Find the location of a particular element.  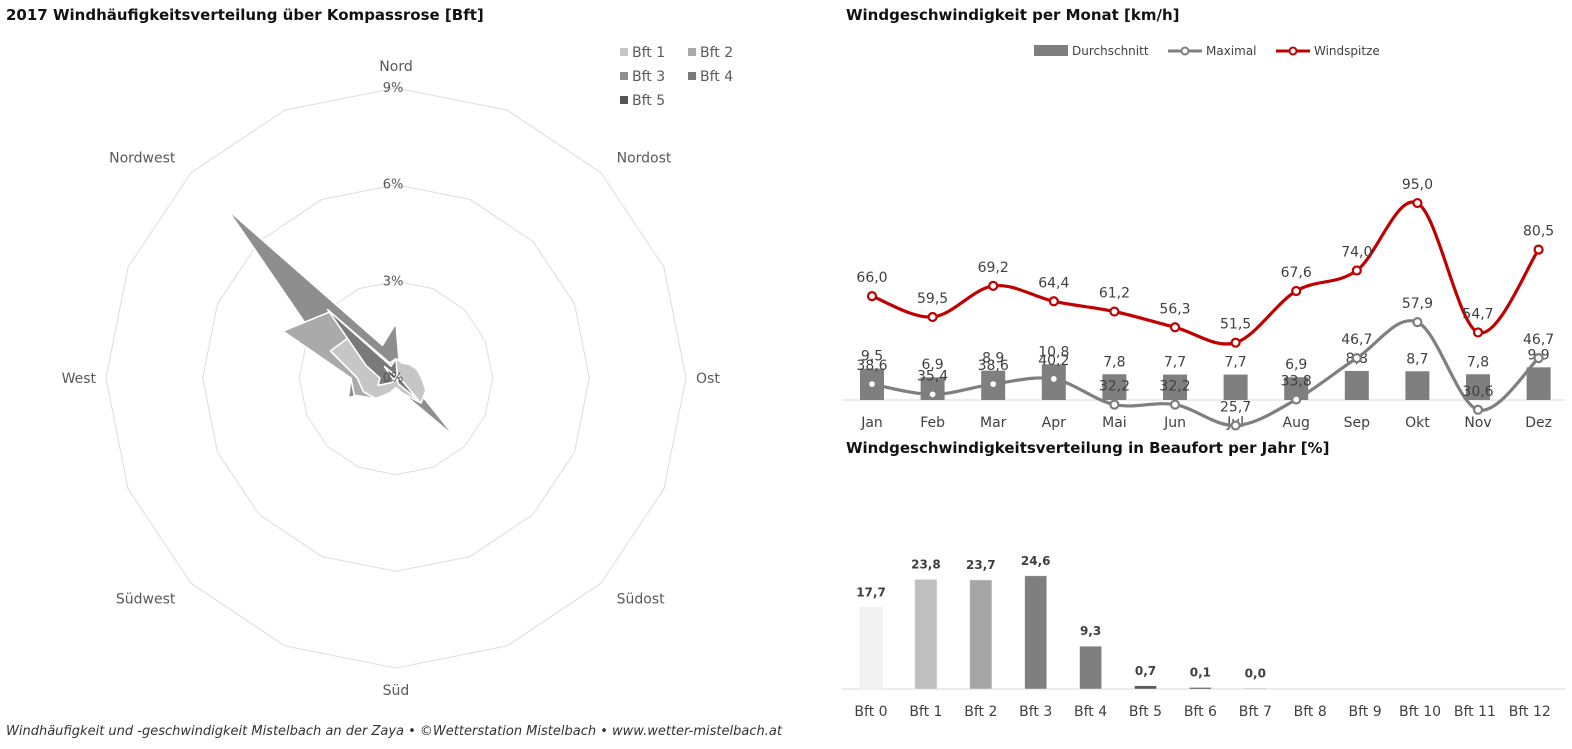

maximal-point-label: 33,8 is located at coordinates (1296, 382).